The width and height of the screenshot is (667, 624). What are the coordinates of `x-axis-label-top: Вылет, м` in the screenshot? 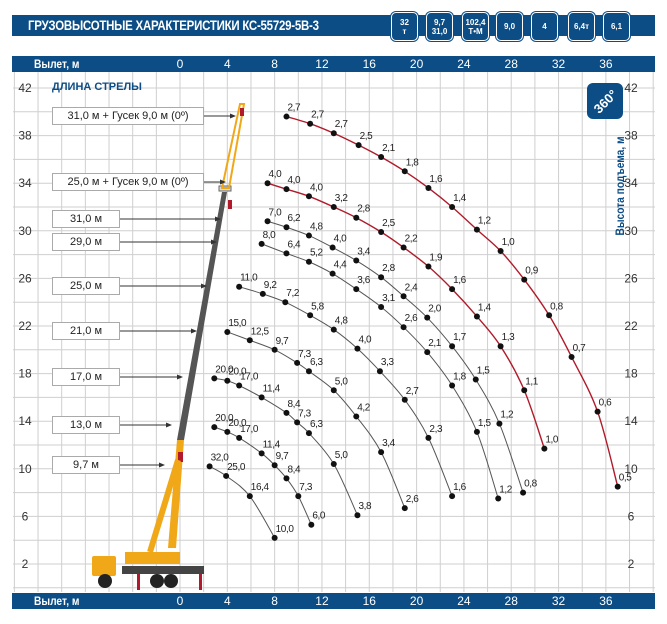 It's located at (57, 64).